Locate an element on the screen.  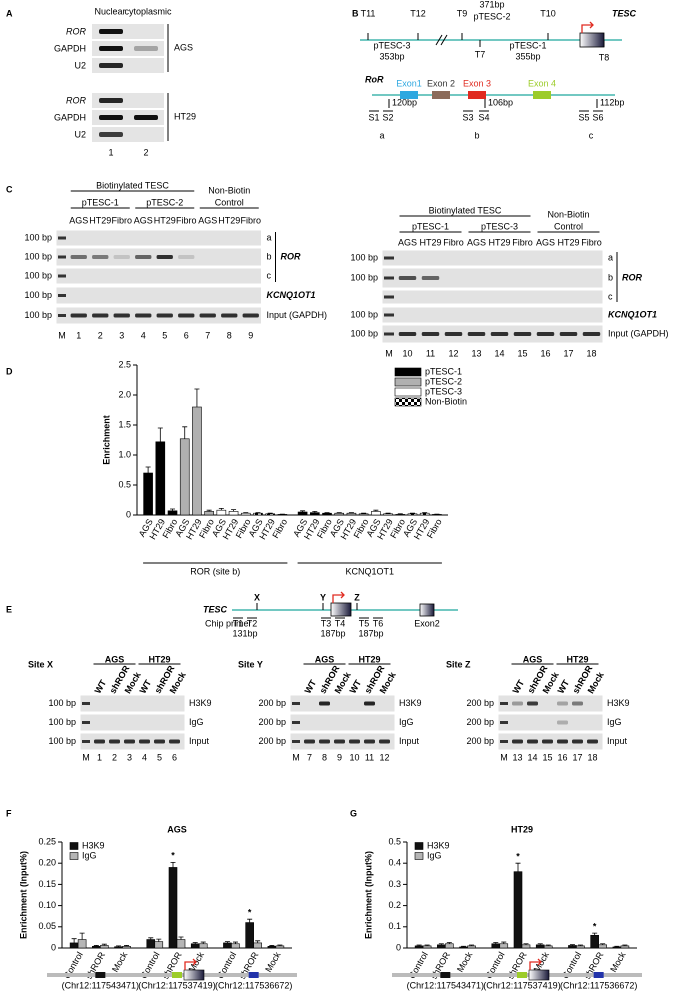
x-tick-label: Mock is located at coordinates (465, 962).